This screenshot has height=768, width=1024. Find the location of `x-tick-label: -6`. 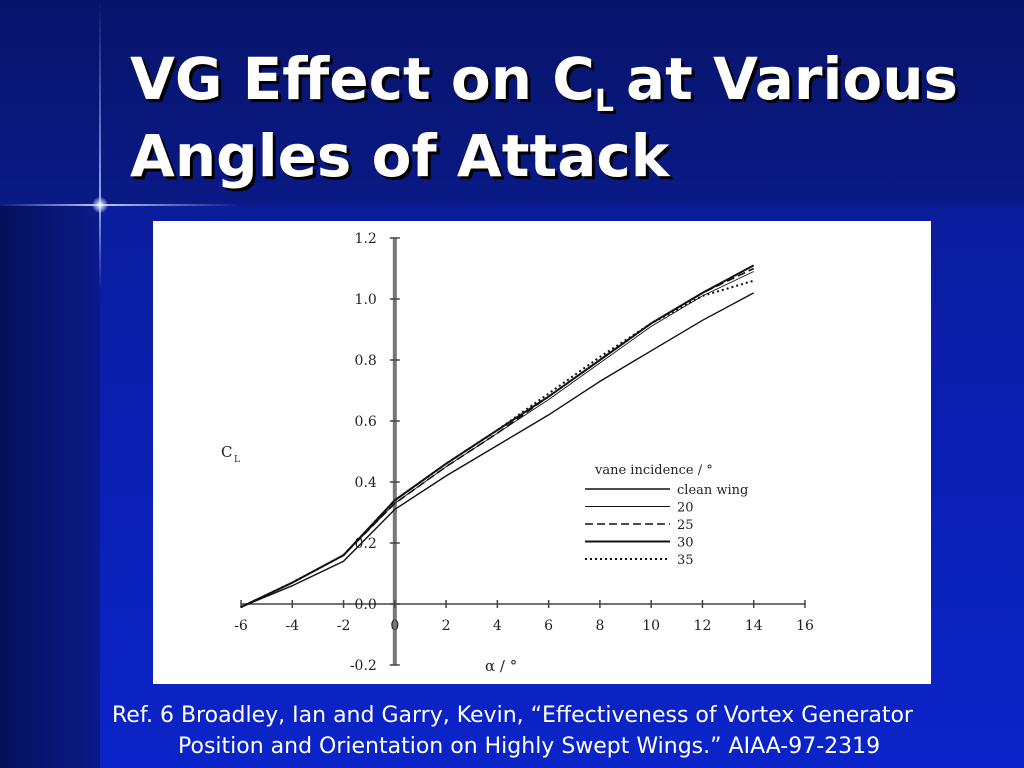

x-tick-label: -6 is located at coordinates (241, 626).